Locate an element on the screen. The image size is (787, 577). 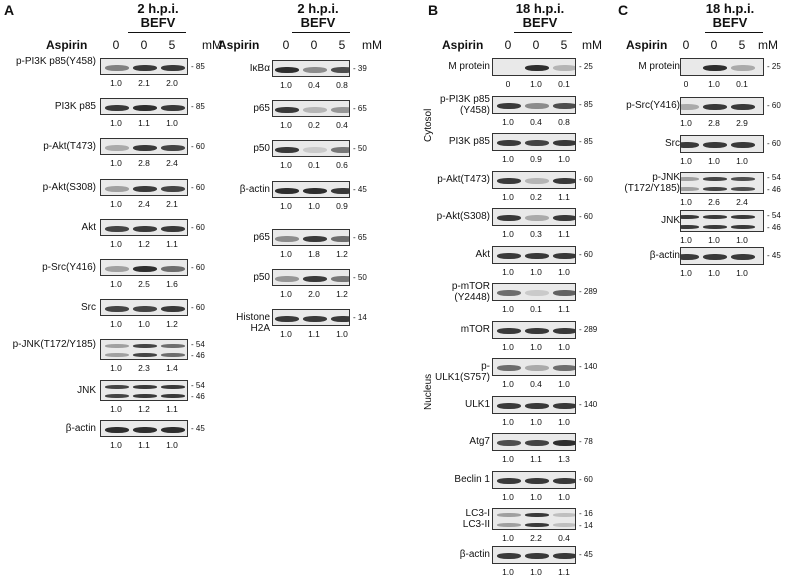
blot-label: p-ULK1(S757) is located at coordinates (462, 372).